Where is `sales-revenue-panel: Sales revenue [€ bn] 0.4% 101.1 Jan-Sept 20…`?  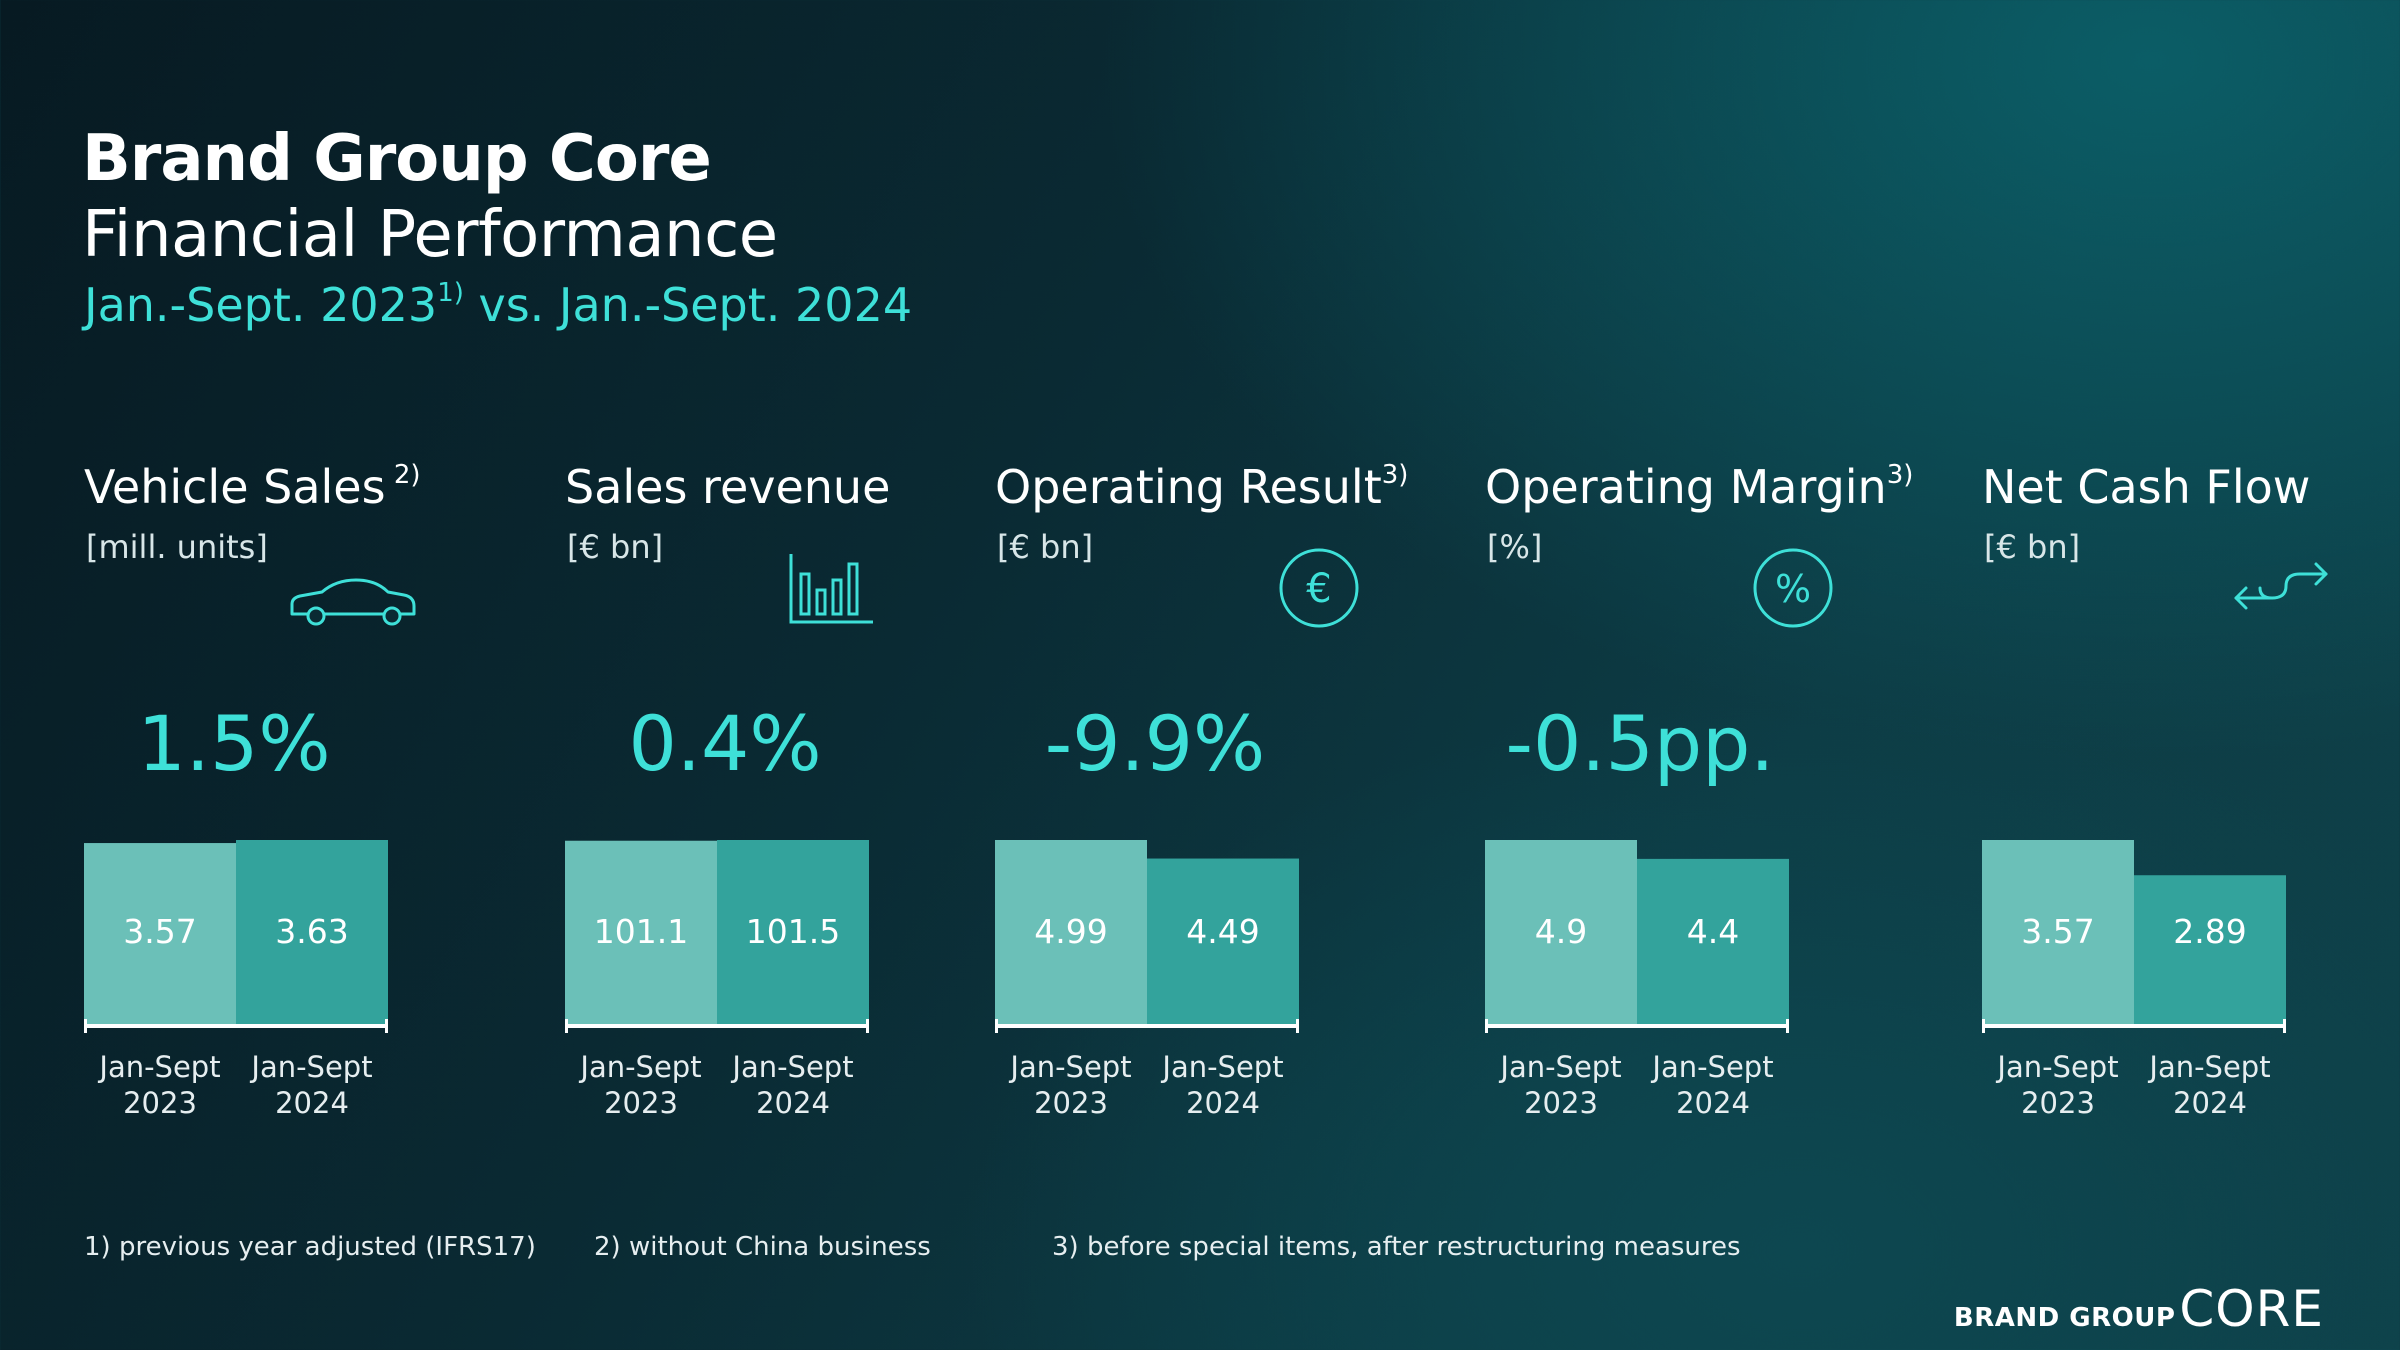 sales-revenue-panel: Sales revenue [€ bn] 0.4% 101.1 Jan-Sept 20… is located at coordinates (785, 790).